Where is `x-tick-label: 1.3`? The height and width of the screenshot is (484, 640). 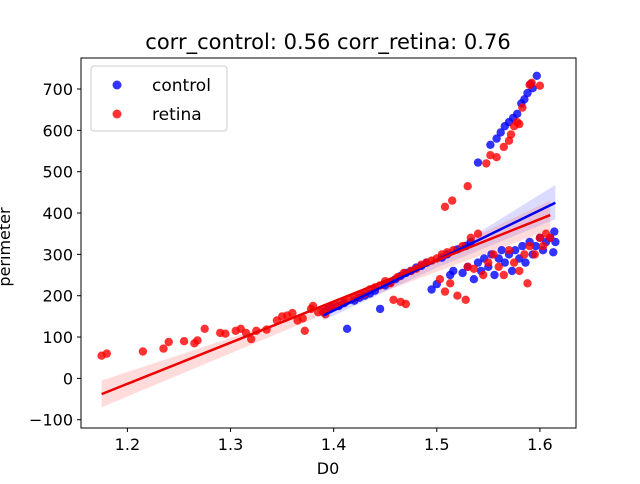
x-tick-label: 1.3 is located at coordinates (230, 444).